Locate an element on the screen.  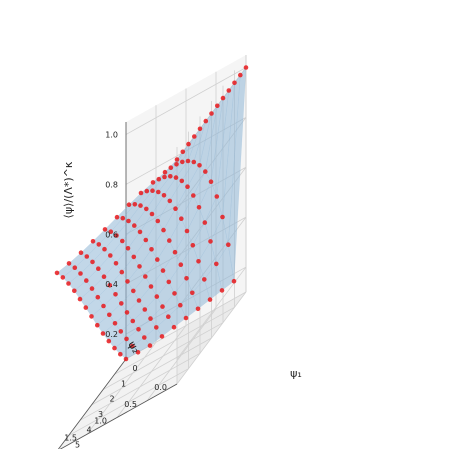
x-tick-label: 4 is located at coordinates (88, 429).